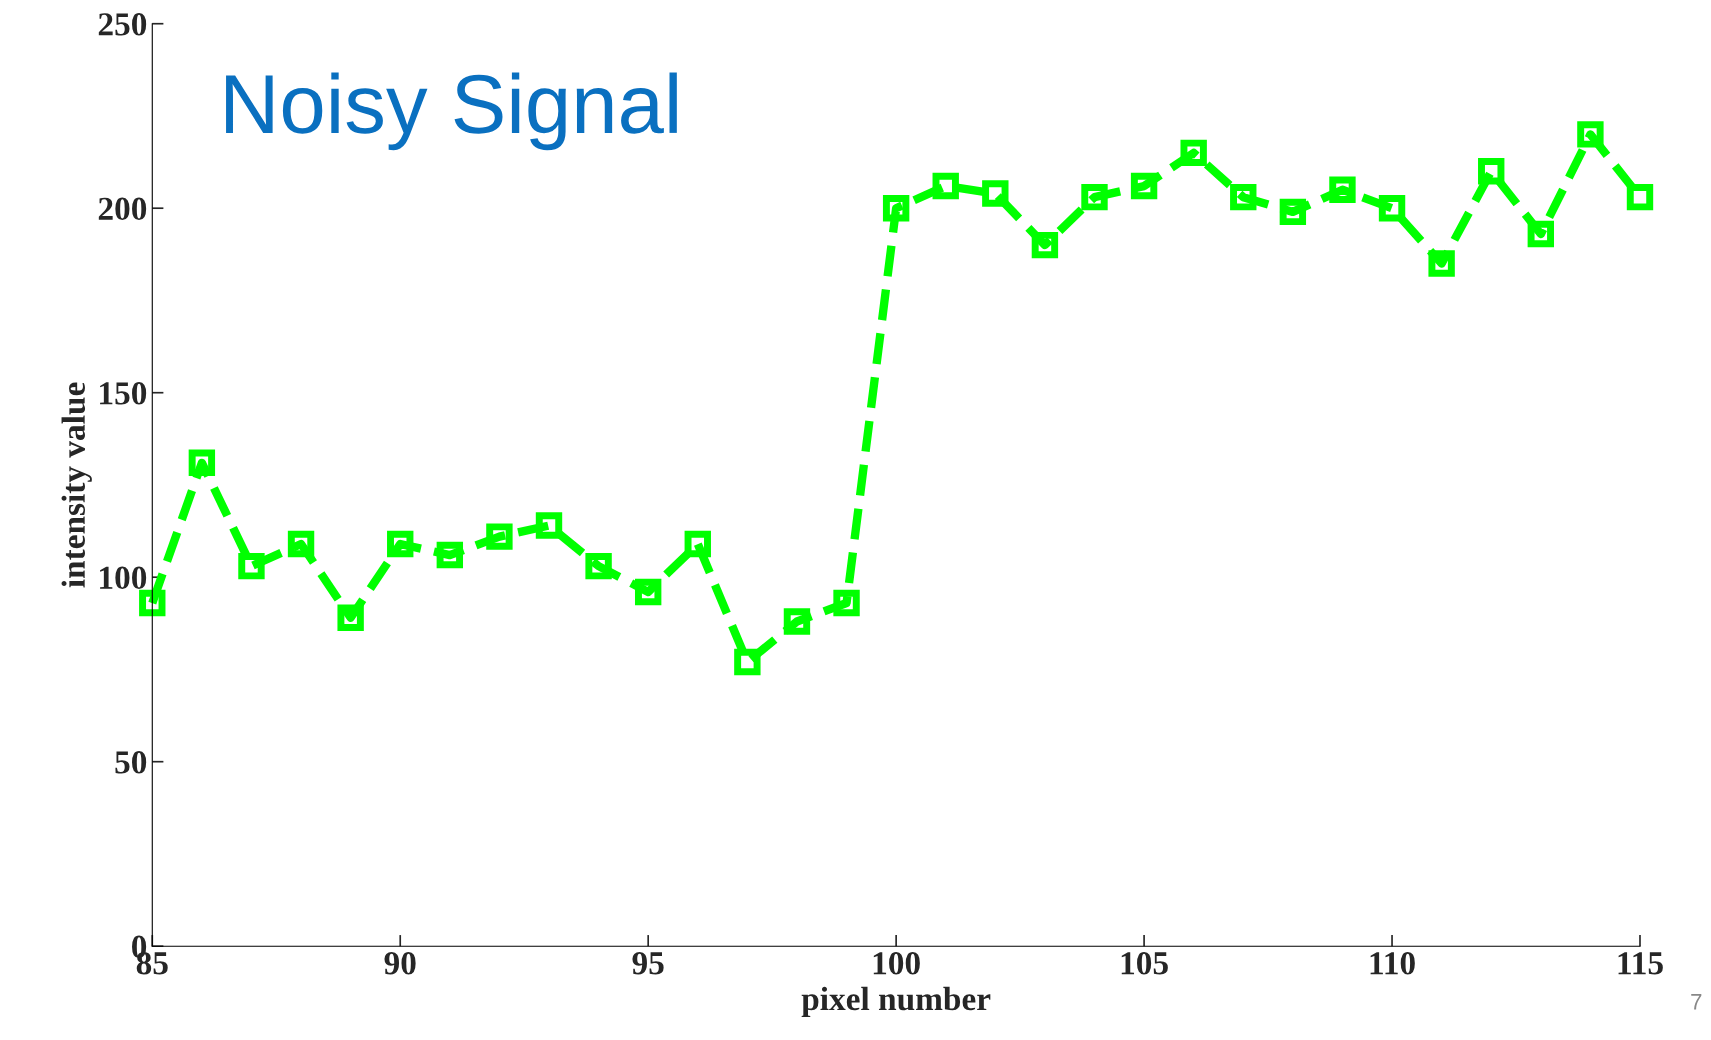 The height and width of the screenshot is (1040, 1711). What do you see at coordinates (122, 24) in the screenshot?
I see `y-tick-label: 250` at bounding box center [122, 24].